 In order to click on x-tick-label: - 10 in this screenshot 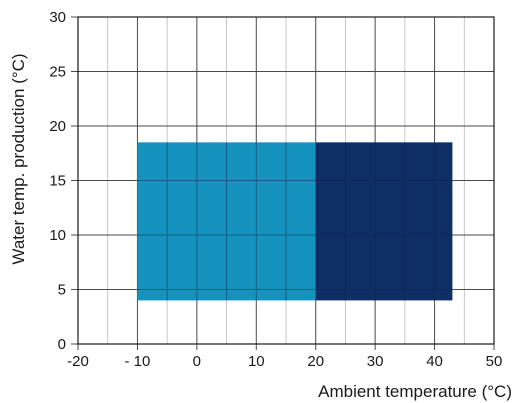, I will do `click(137, 361)`.